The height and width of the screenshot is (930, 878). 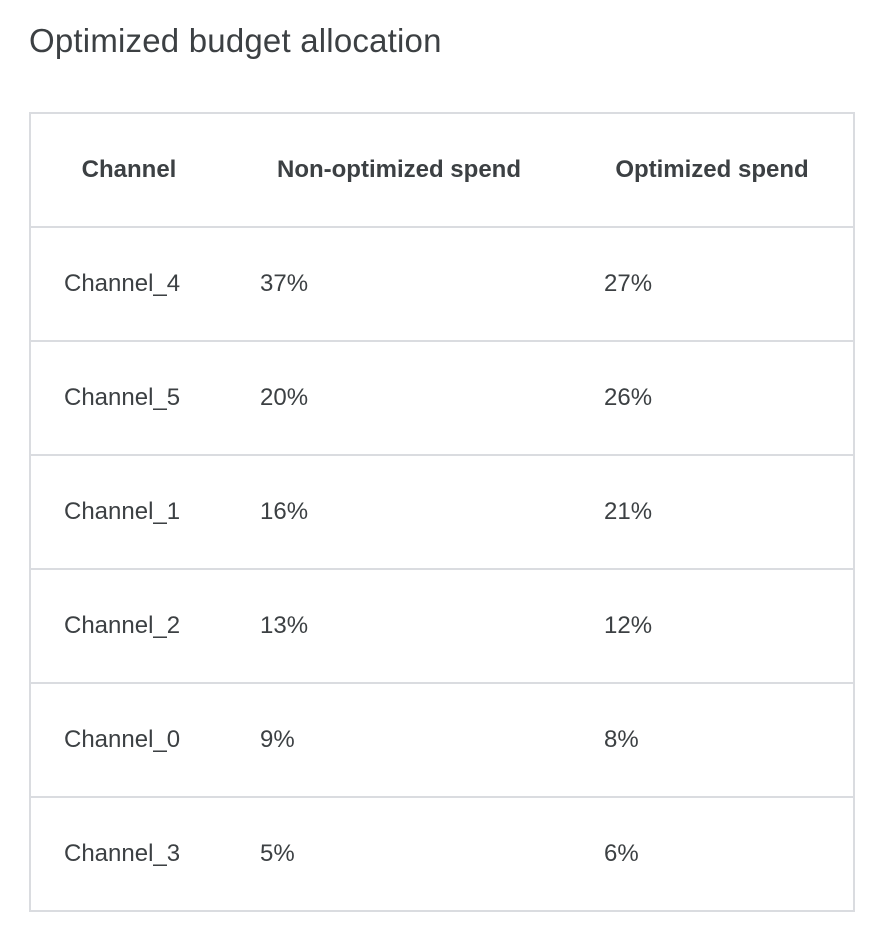 I want to click on non-optimized-spend-cell: 9%, so click(x=399, y=740).